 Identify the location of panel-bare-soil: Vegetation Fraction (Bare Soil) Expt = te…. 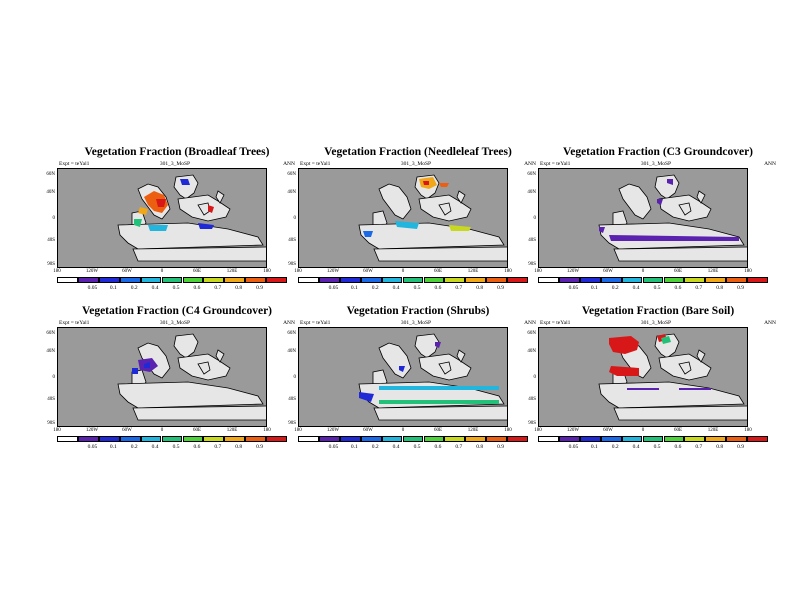
(652, 387).